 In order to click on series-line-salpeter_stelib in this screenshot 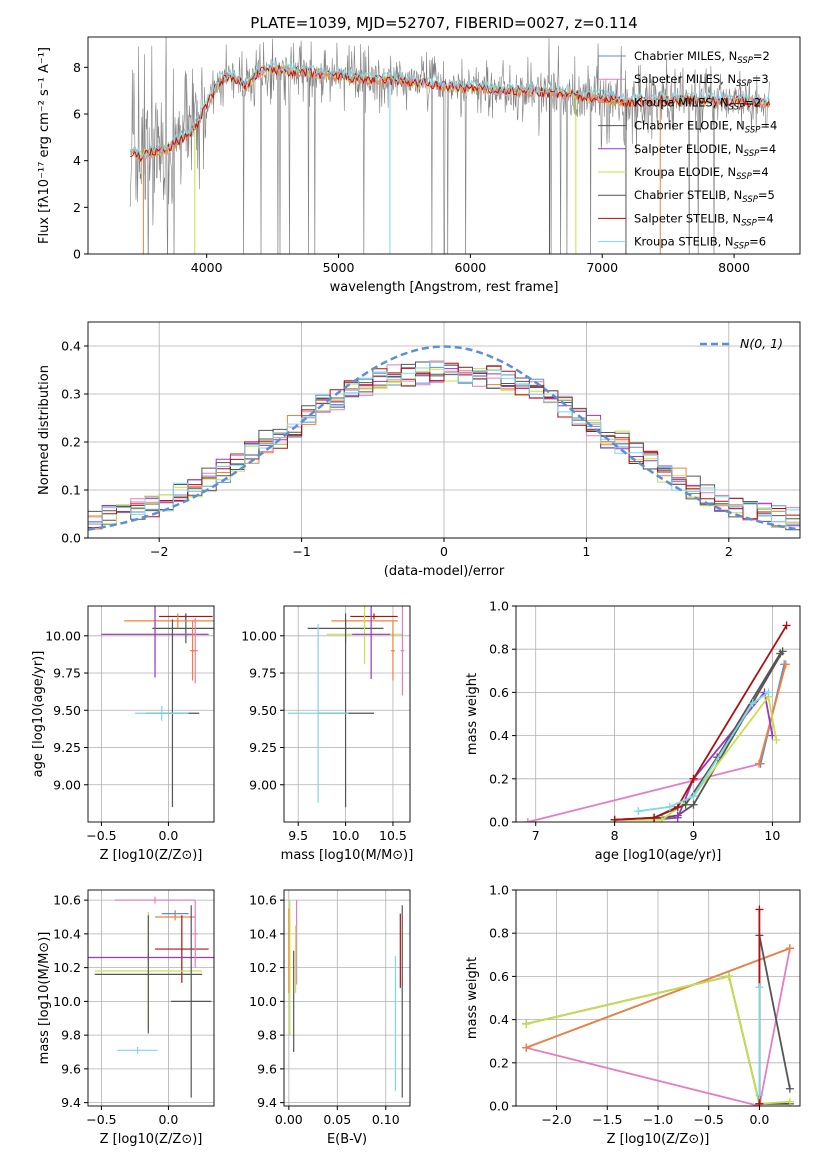, I will do `click(701, 722)`.